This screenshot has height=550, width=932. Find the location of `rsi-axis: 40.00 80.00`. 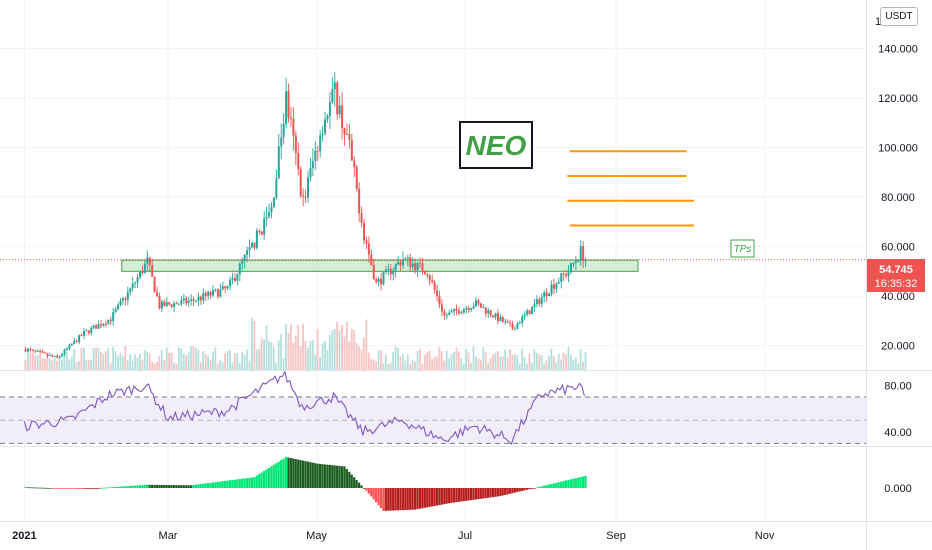

rsi-axis: 40.00 80.00 is located at coordinates (898, 409).